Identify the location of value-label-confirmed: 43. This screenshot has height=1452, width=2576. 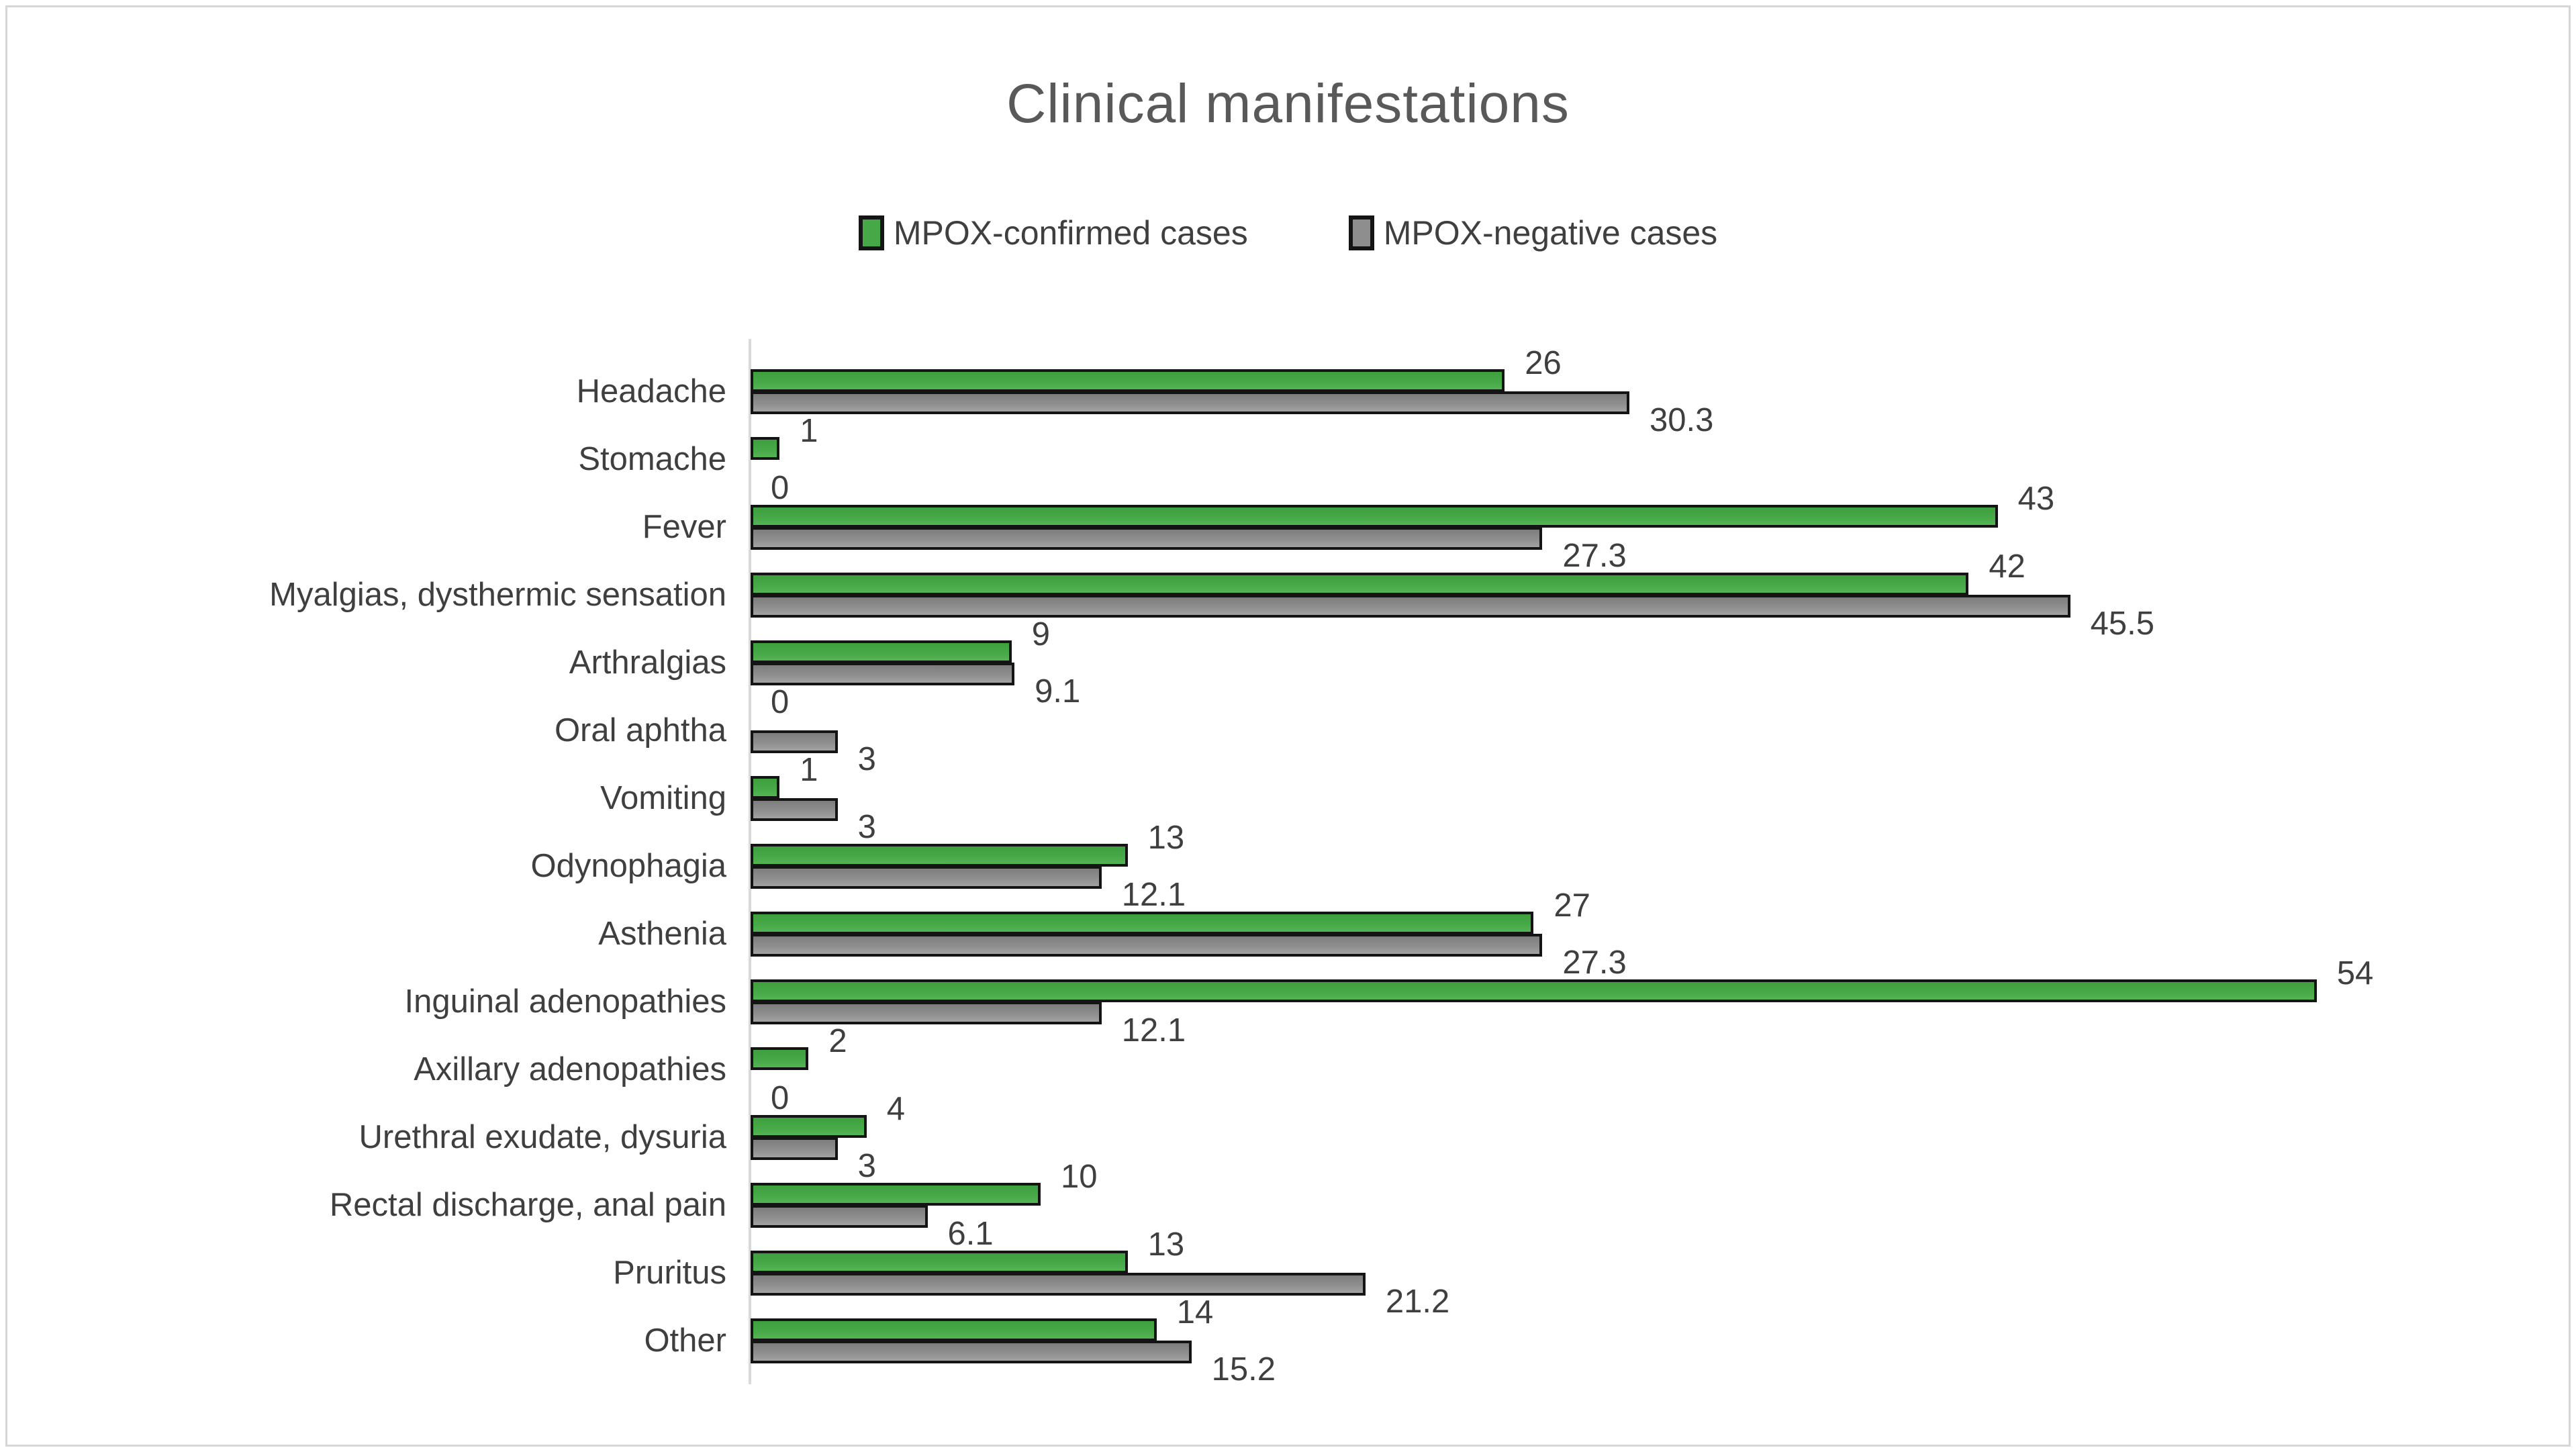
(2036, 499).